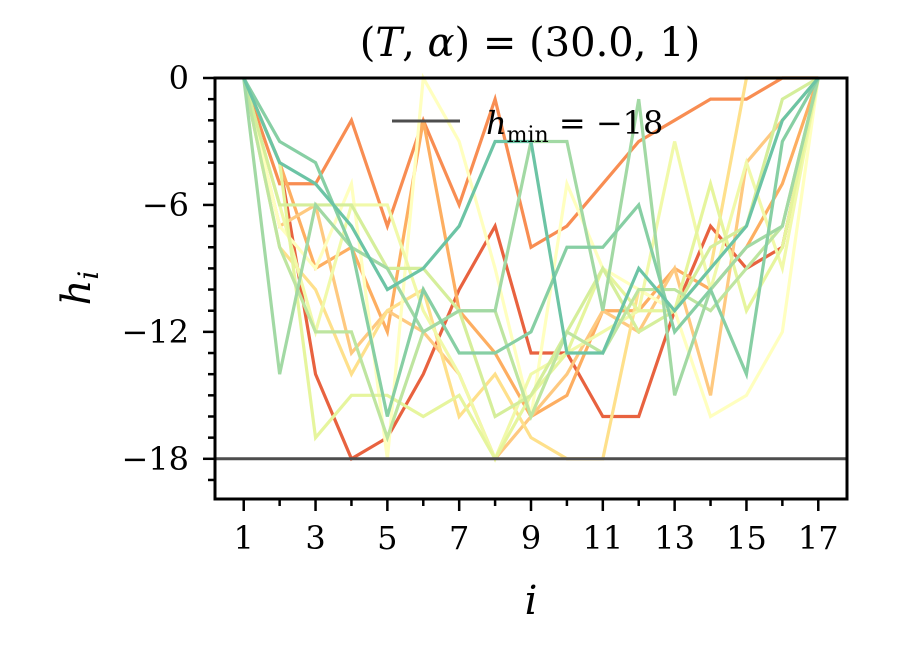 The width and height of the screenshot is (900, 660). What do you see at coordinates (496, 123) in the screenshot?
I see `legend-label-h: h` at bounding box center [496, 123].